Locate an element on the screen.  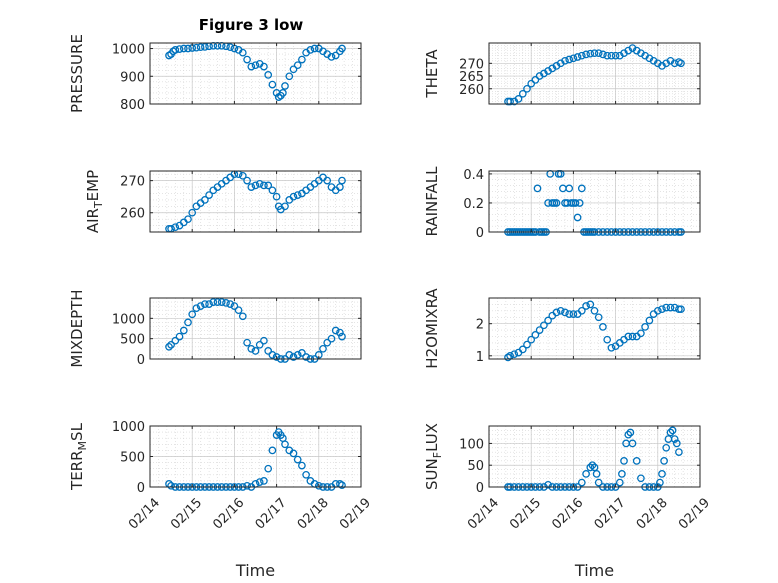
x-tick-label: 02/16 is located at coordinates (228, 513).